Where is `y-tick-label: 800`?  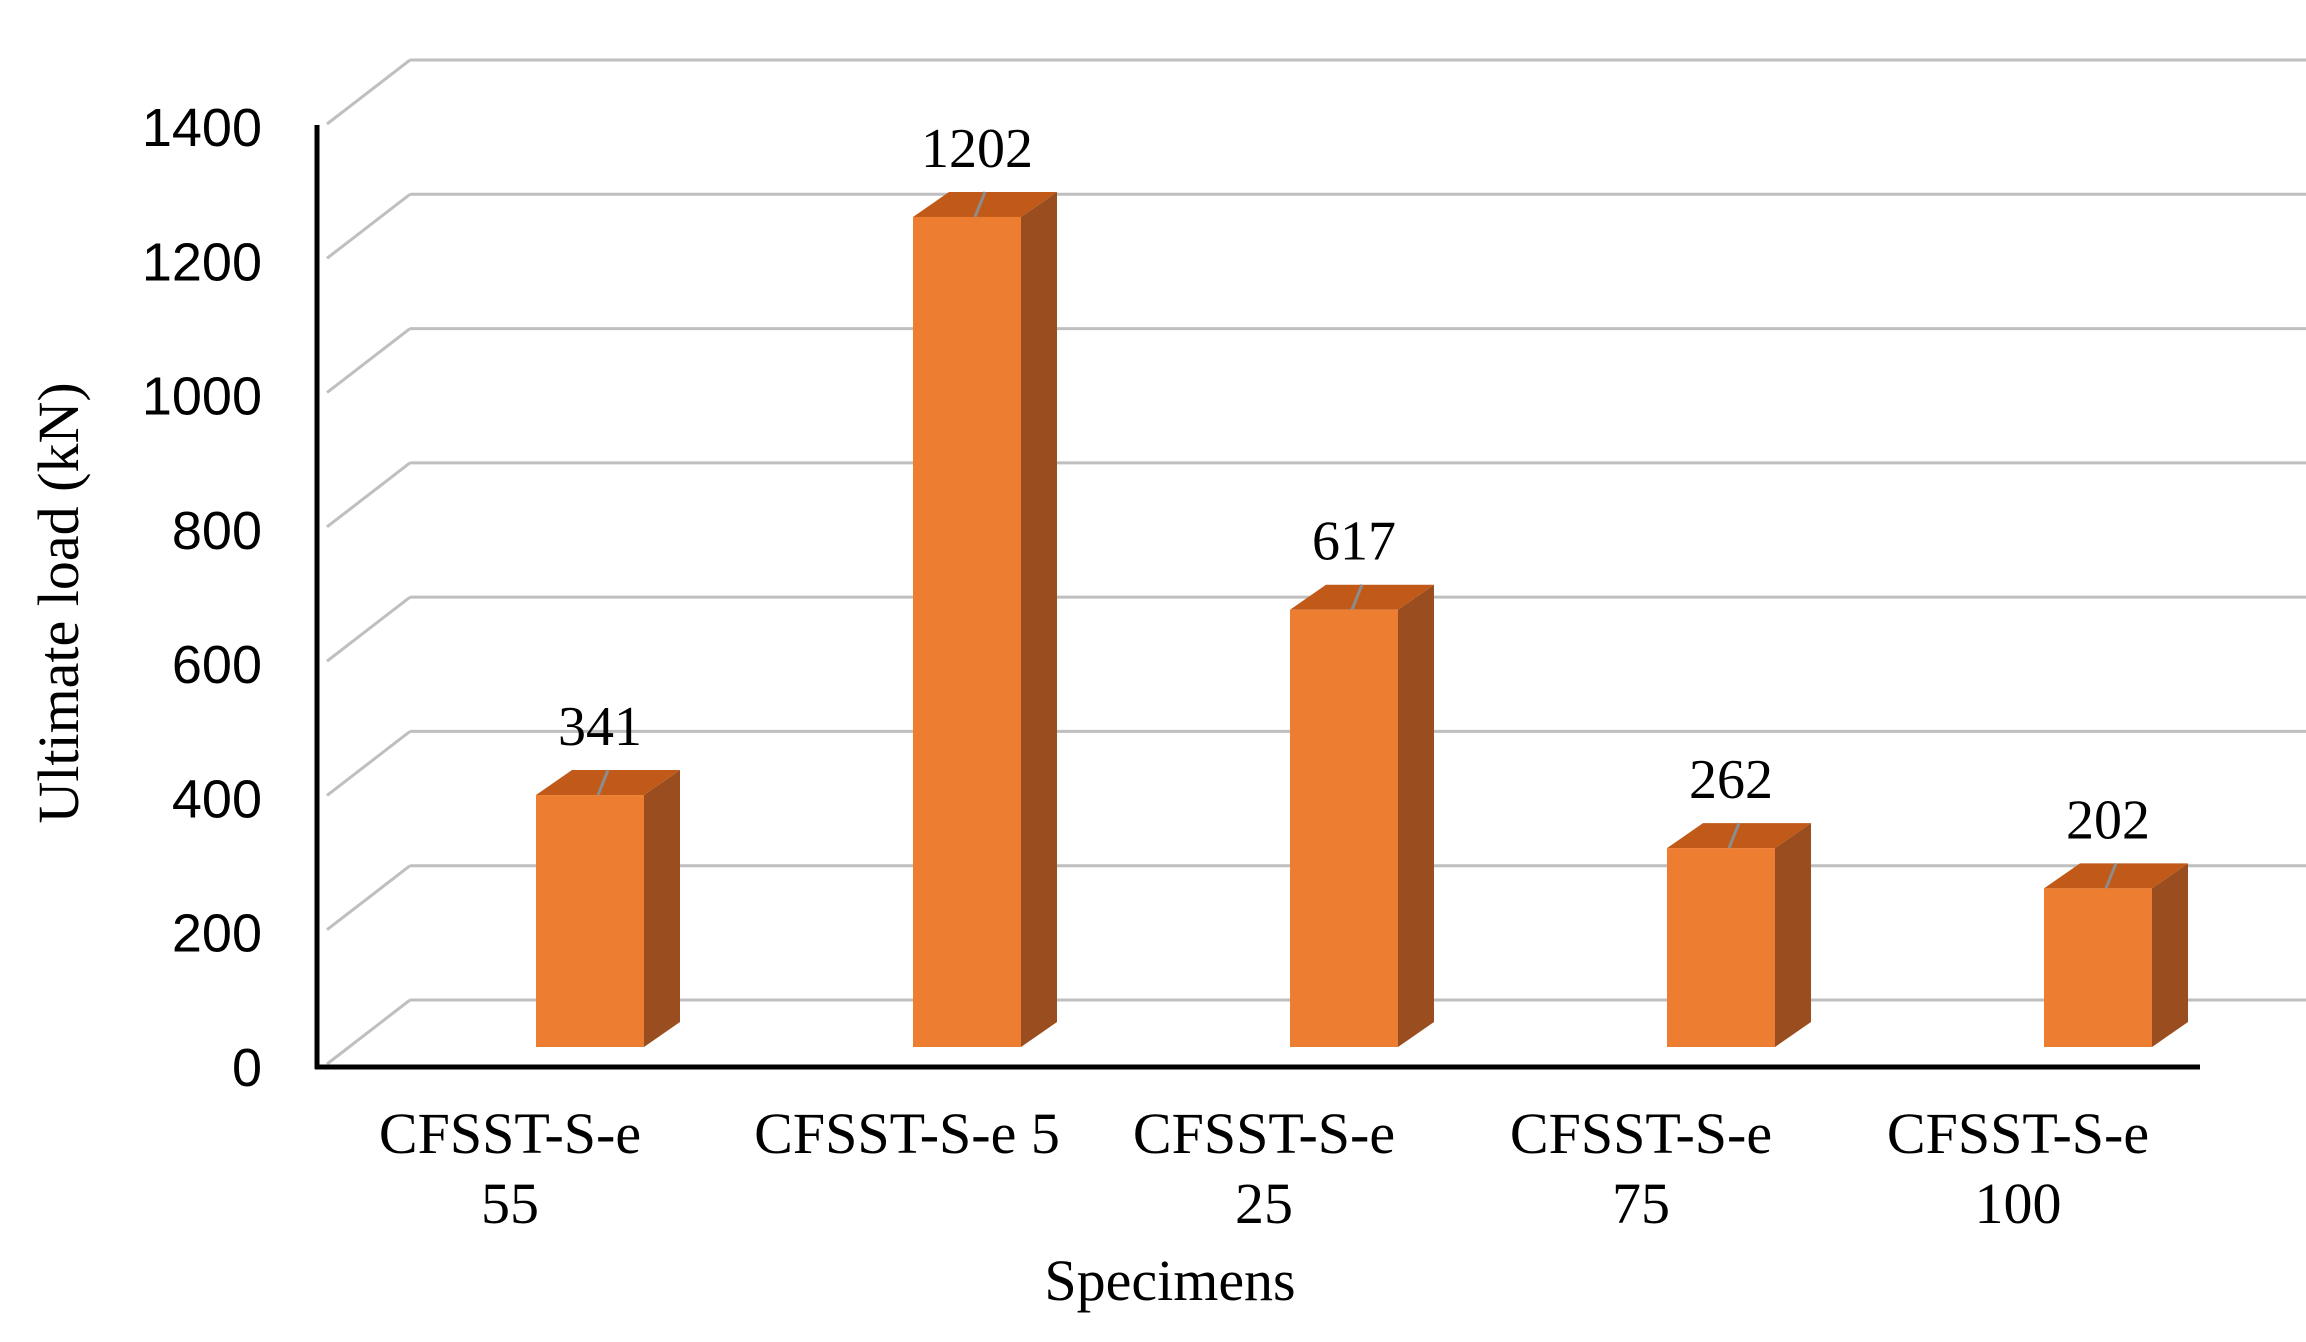
y-tick-label: 800 is located at coordinates (217, 531).